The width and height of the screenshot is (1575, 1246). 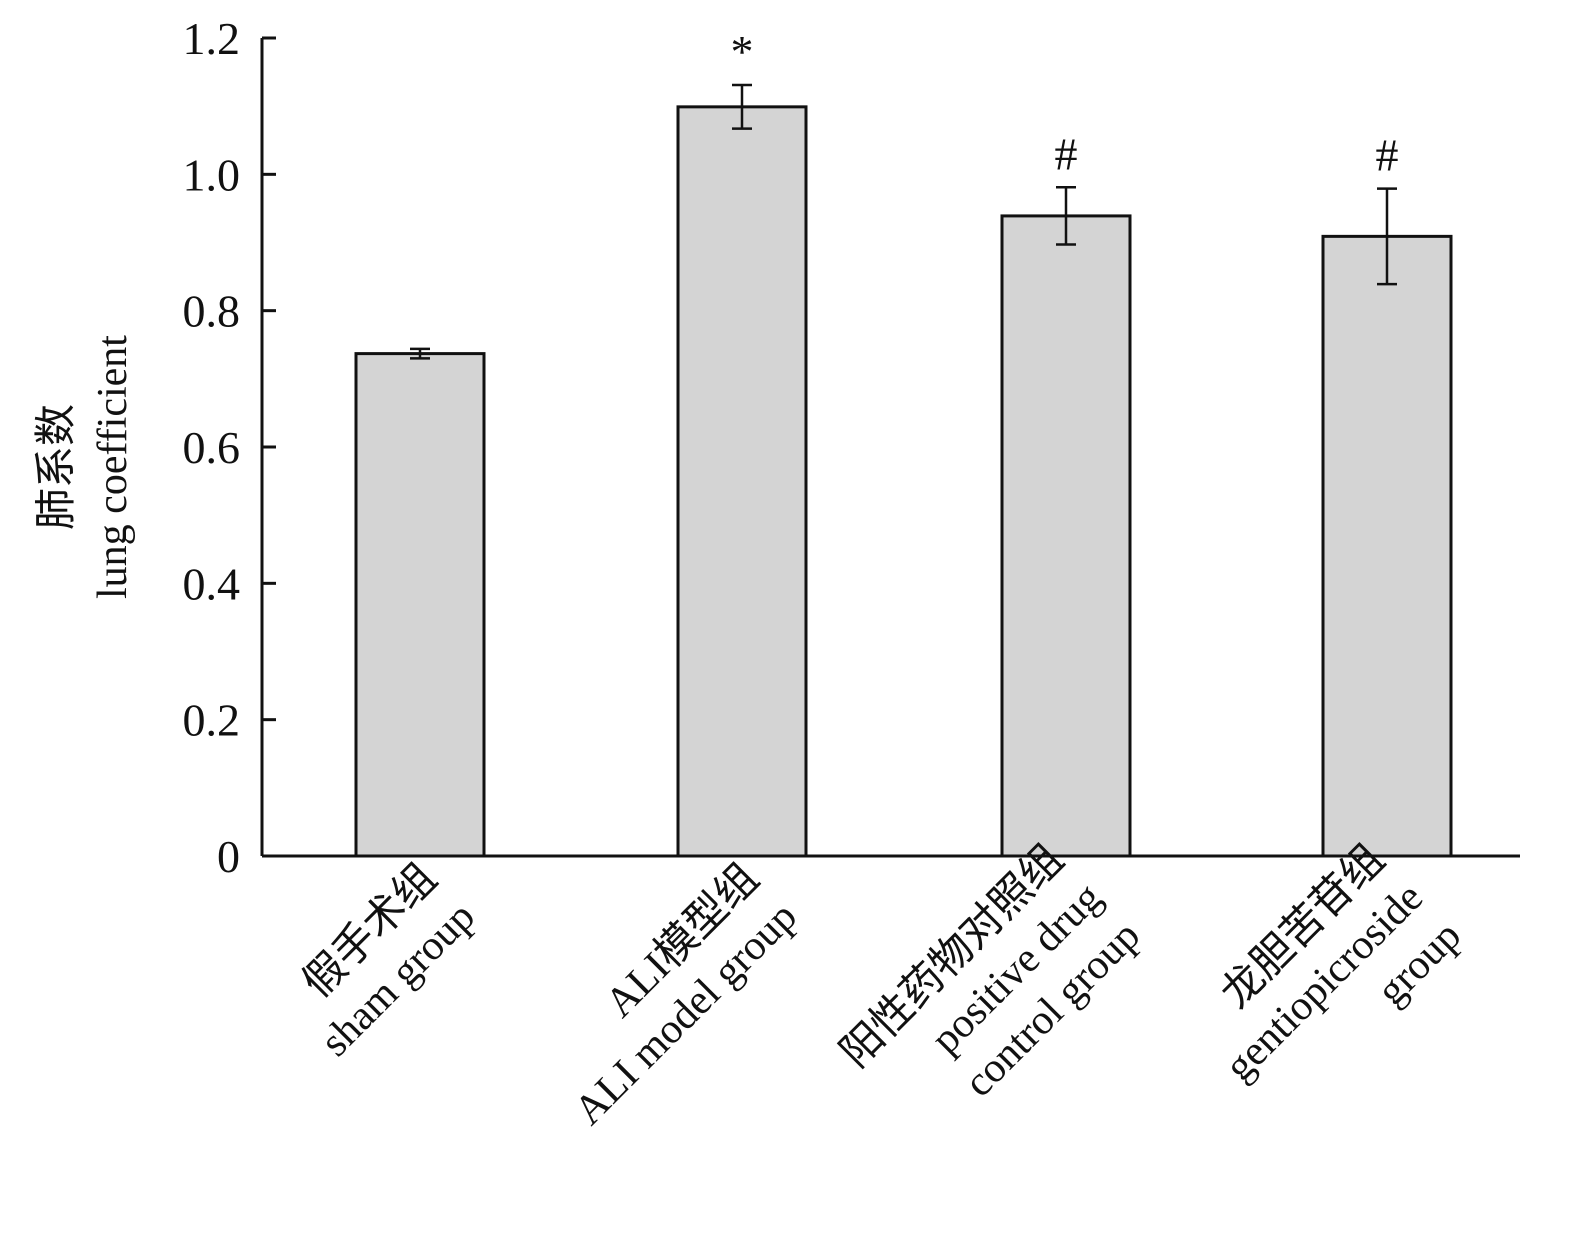 I want to click on y-tick-label: 1.0, so click(x=212, y=174).